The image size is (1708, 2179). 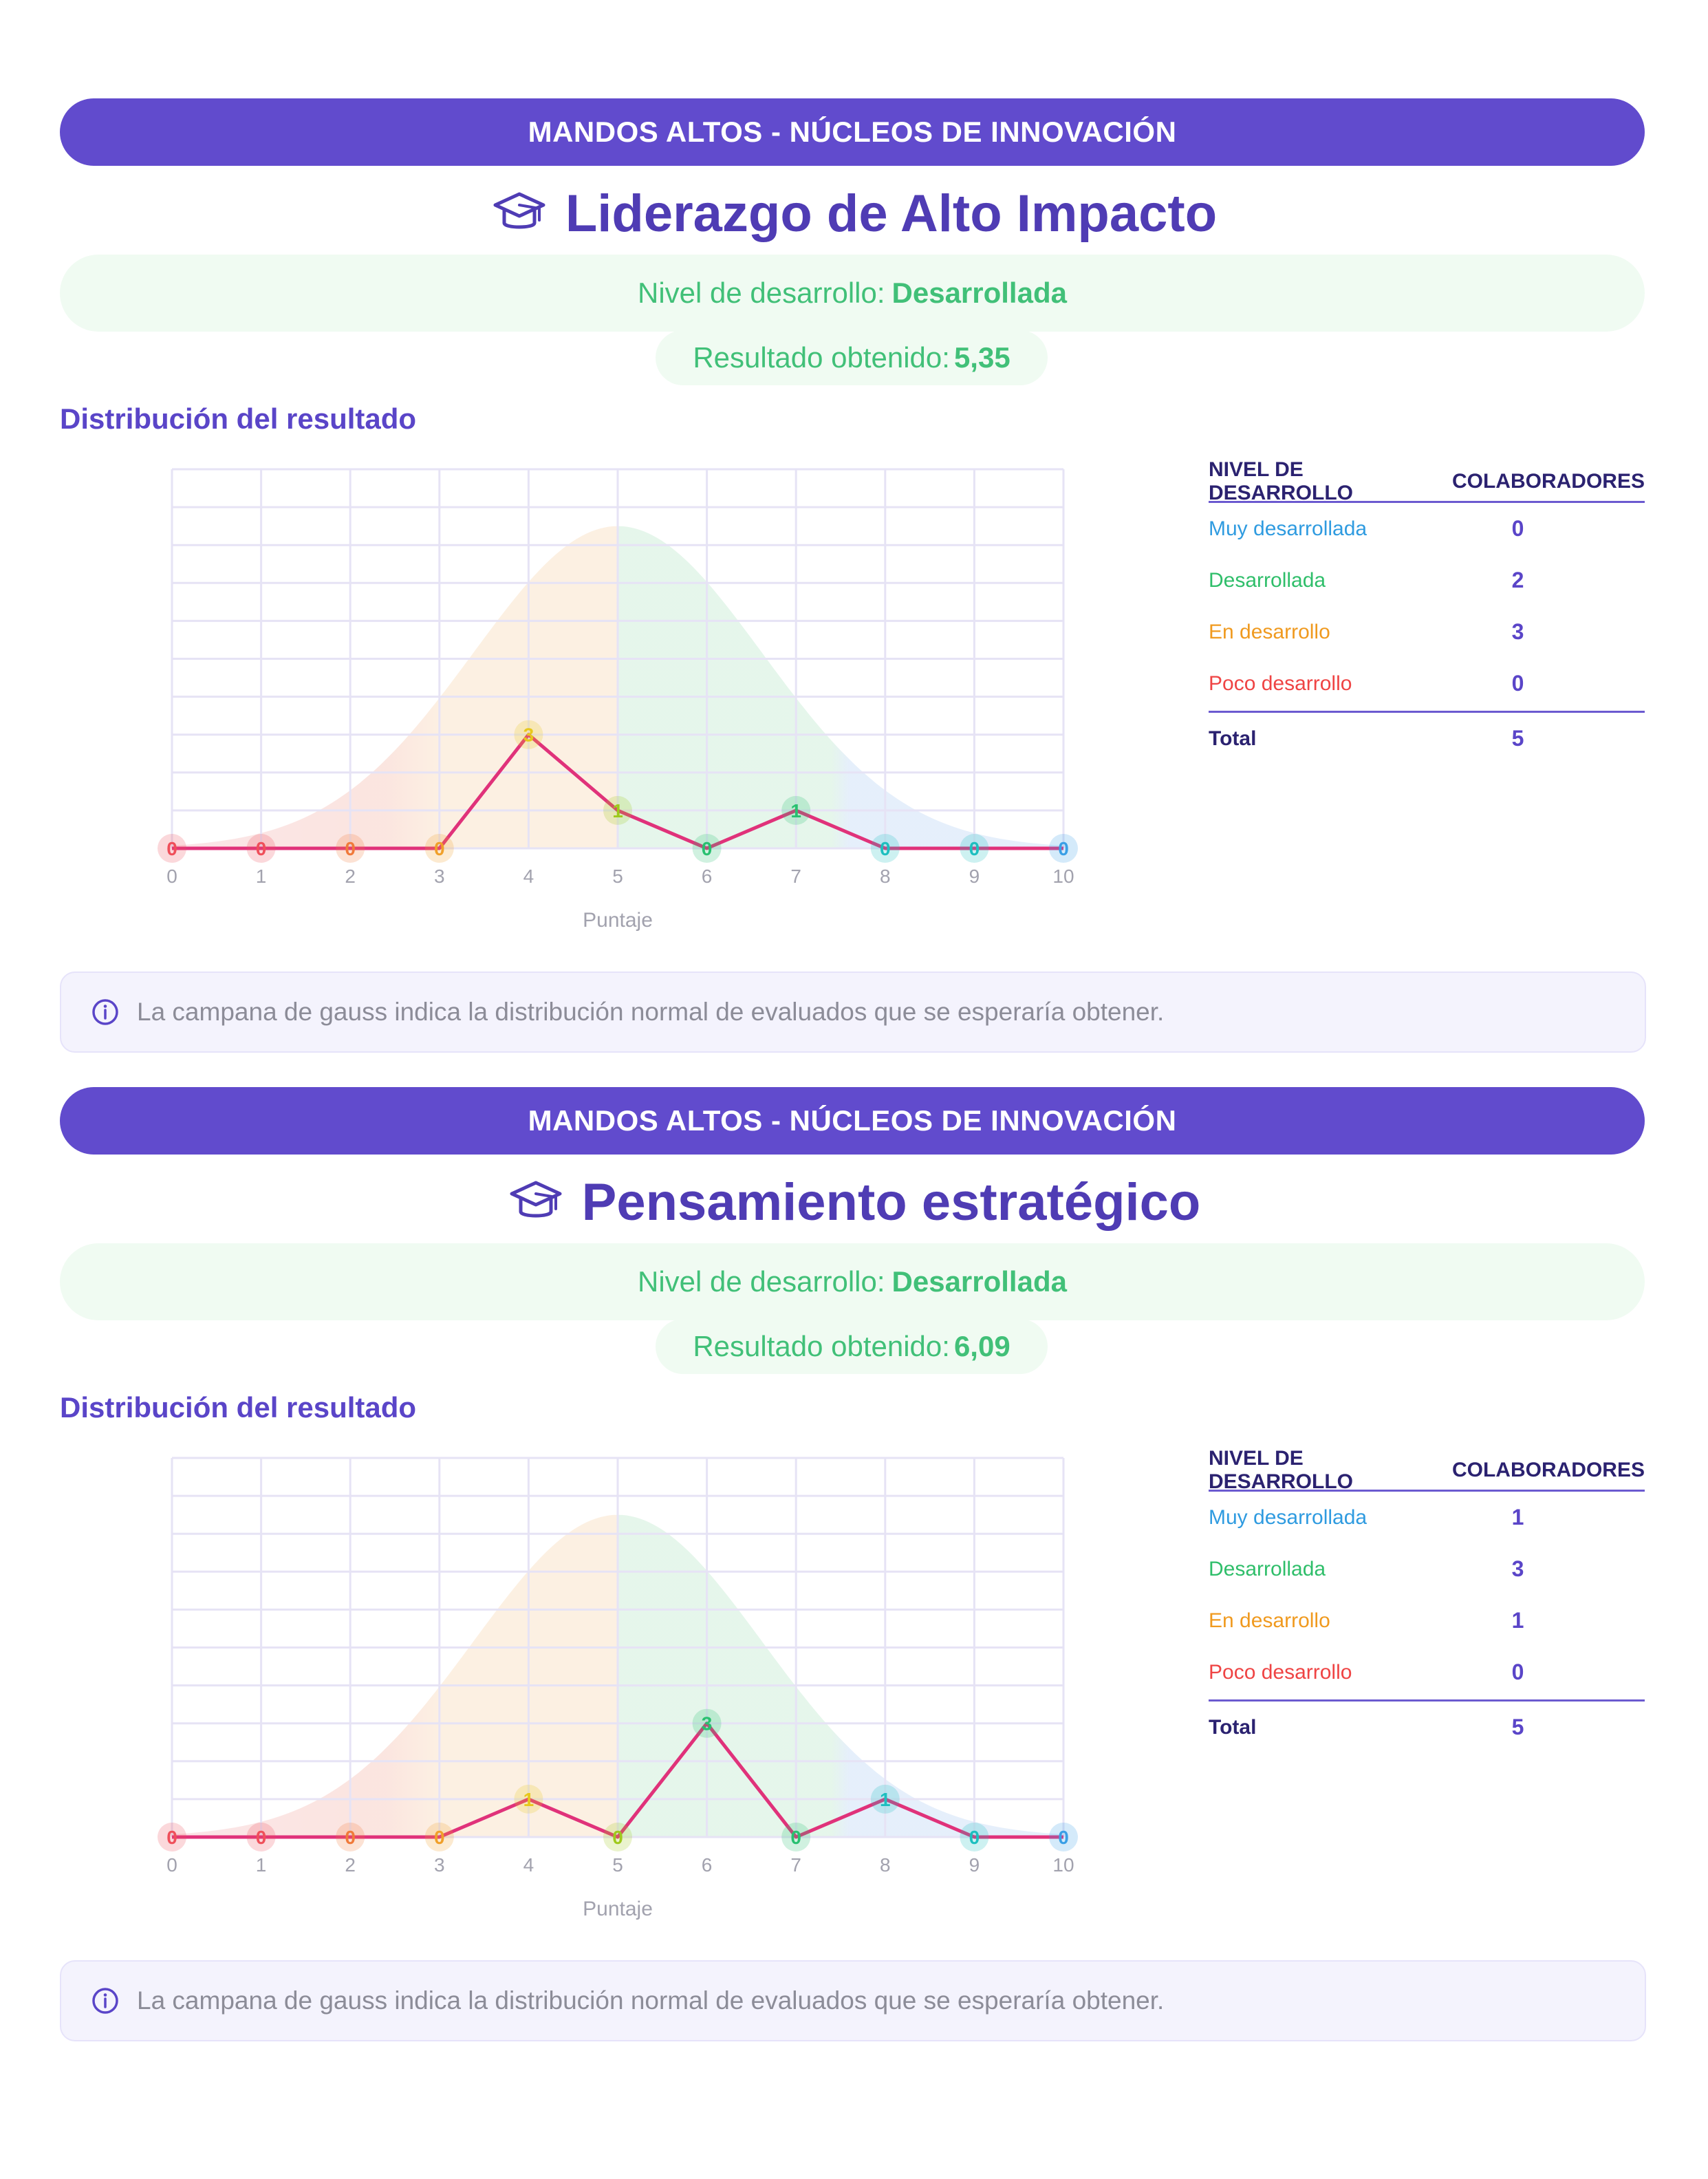 What do you see at coordinates (1427, 1620) in the screenshot?
I see `table-row: En desarrollo 1` at bounding box center [1427, 1620].